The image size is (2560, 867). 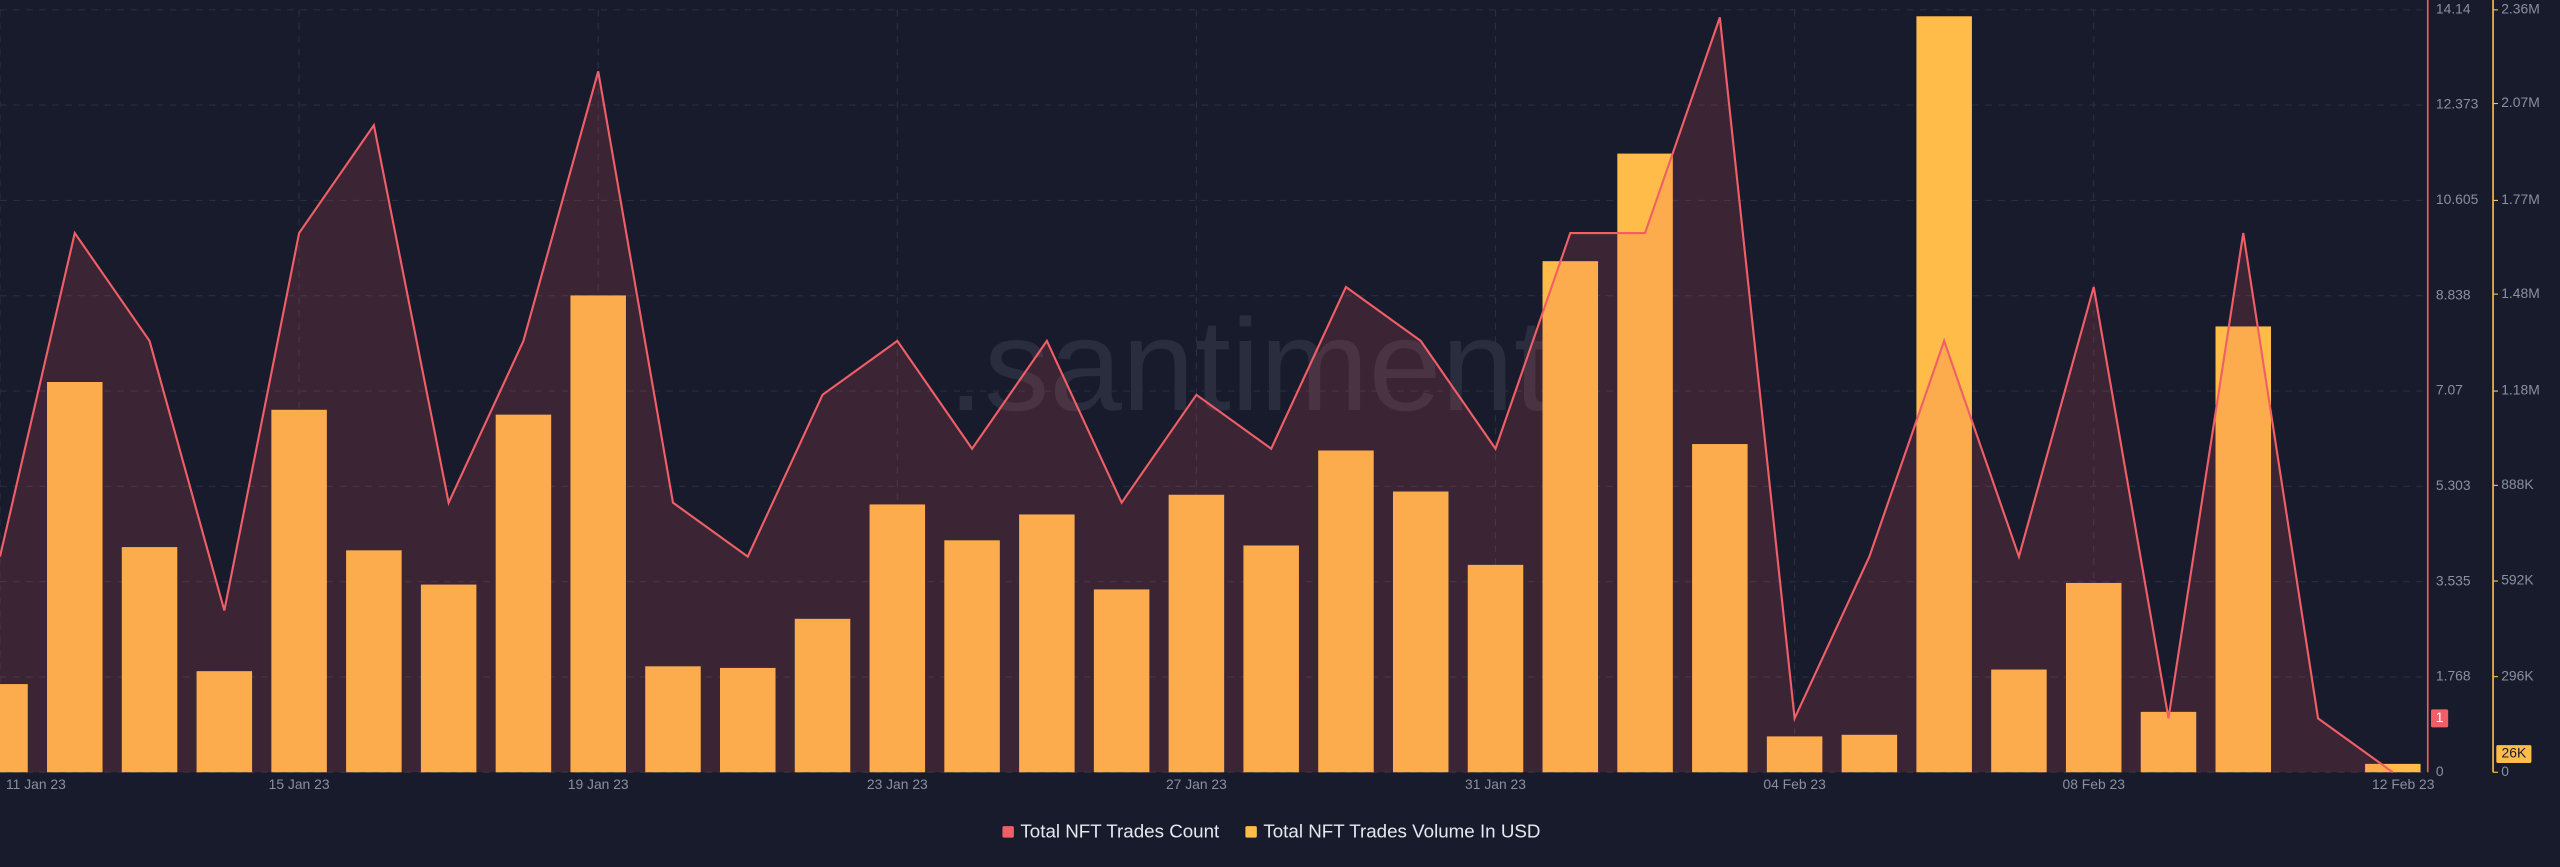 I want to click on x-tick-label: 19 Jan 23, so click(x=598, y=784).